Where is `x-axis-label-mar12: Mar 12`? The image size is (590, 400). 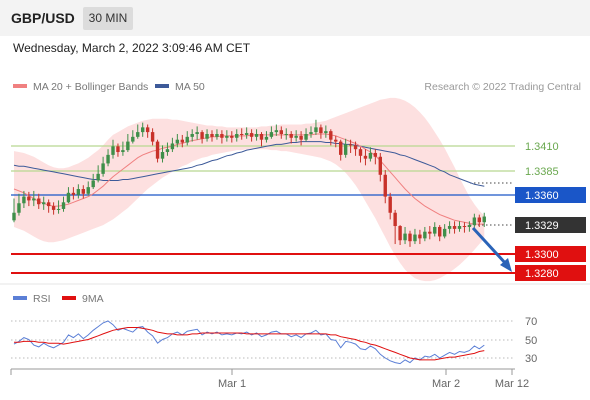
x-axis-label-mar12: Mar 12 is located at coordinates (512, 384).